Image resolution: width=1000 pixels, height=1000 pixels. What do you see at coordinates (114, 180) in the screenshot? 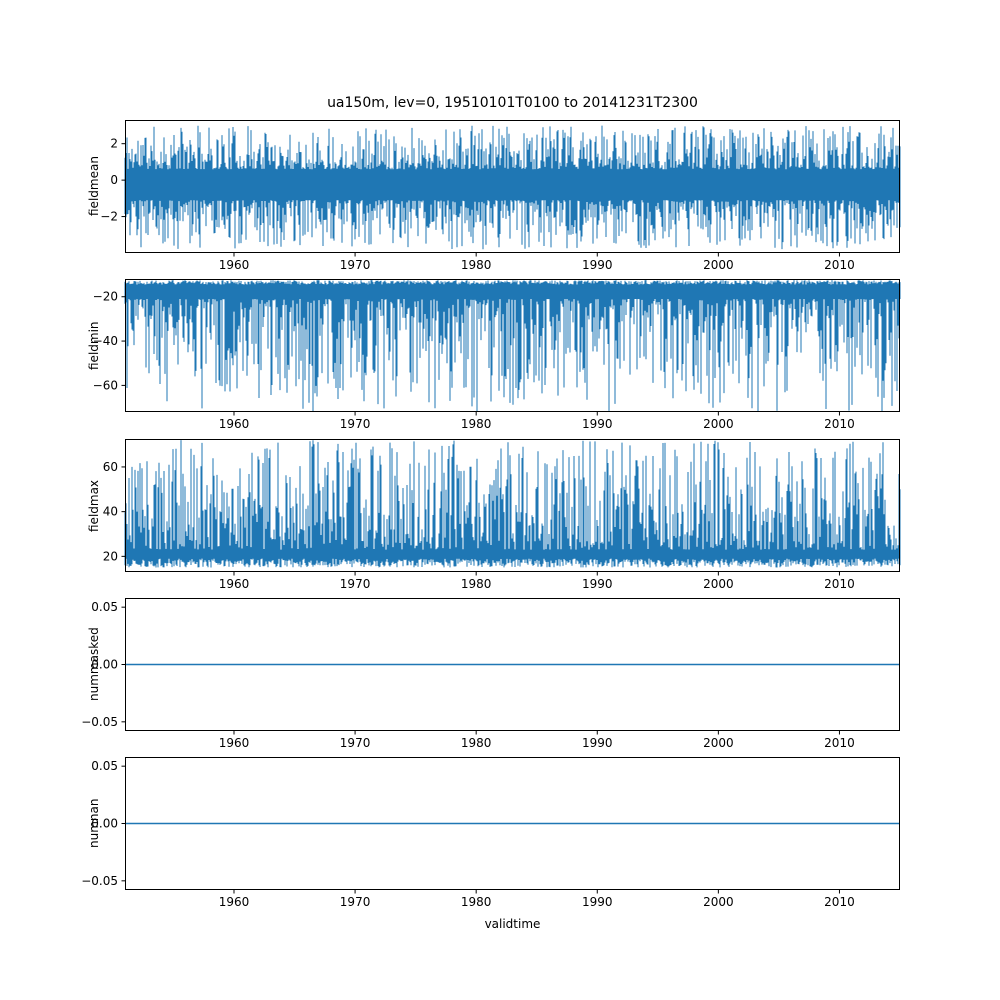
I see `y-tick-label: 0` at bounding box center [114, 180].